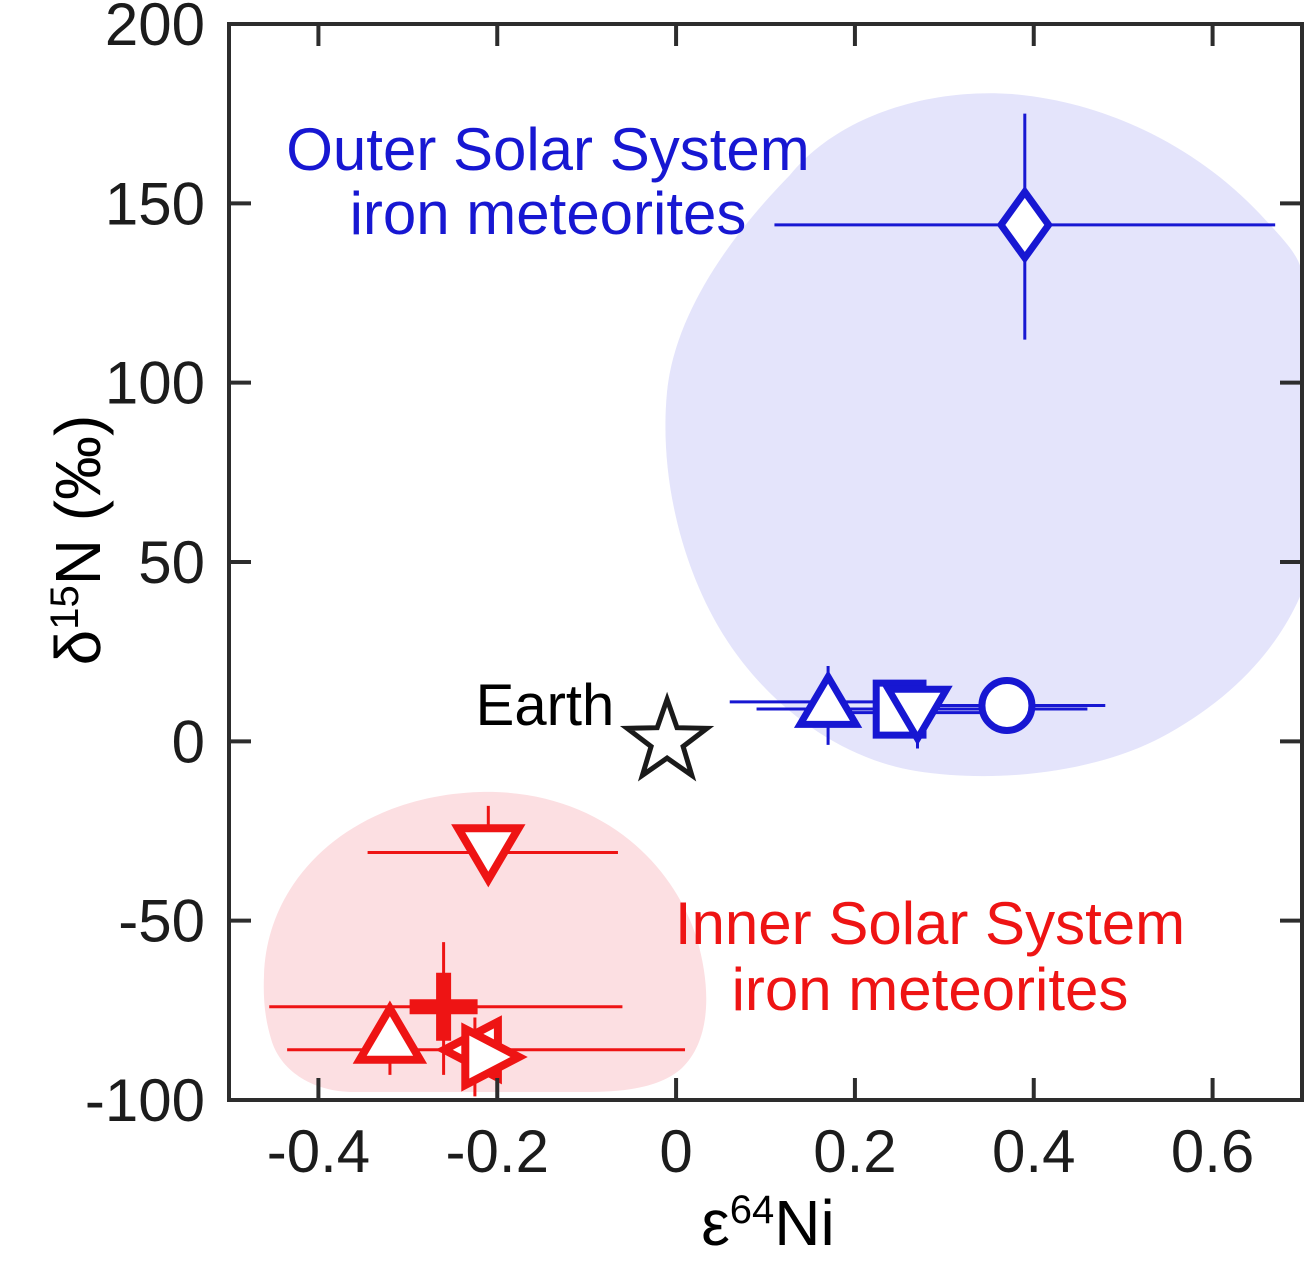 Image resolution: width=1312 pixels, height=1287 pixels. Describe the element at coordinates (548, 213) in the screenshot. I see `outer-region-label-line2: iron meteorites` at that location.